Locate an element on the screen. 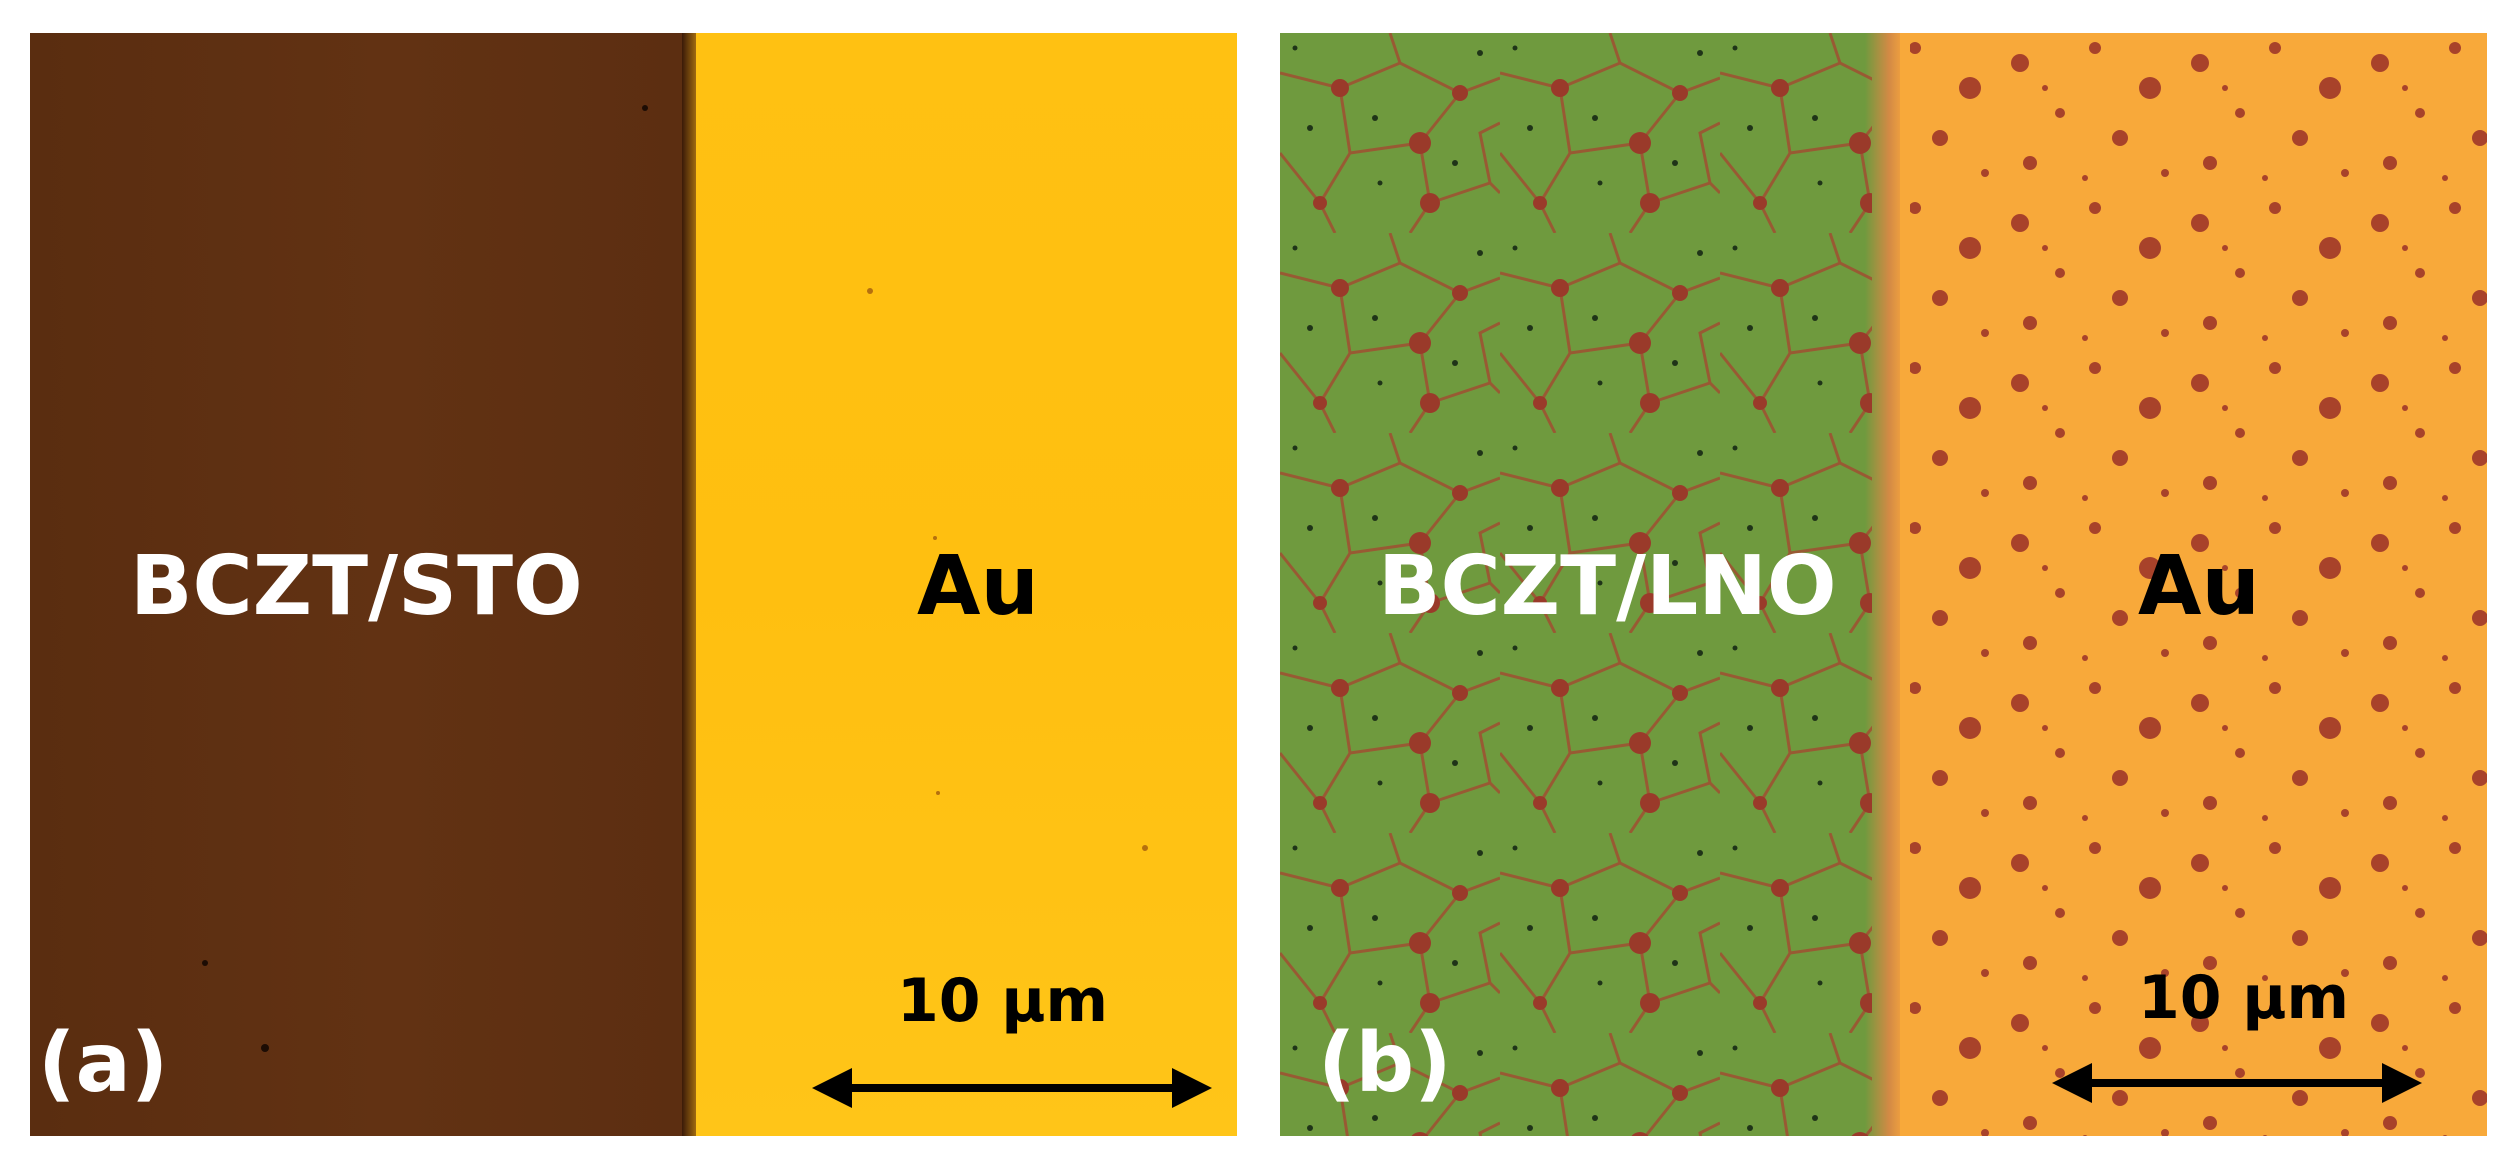 The height and width of the screenshot is (1164, 2515). panel-letter: (a) is located at coordinates (103, 1063).